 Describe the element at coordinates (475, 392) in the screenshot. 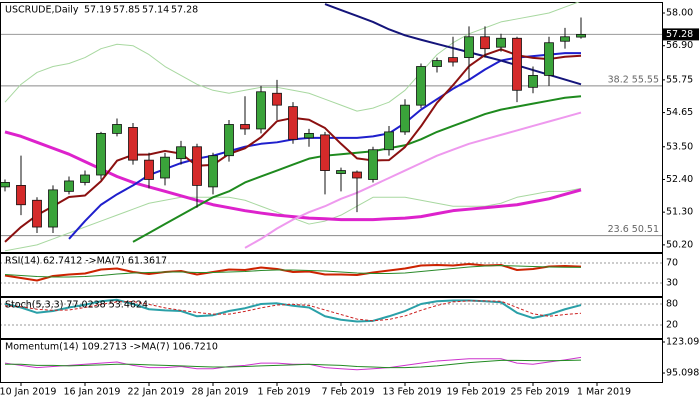

I see `x-tick-label: 19 Feb 2019` at that location.